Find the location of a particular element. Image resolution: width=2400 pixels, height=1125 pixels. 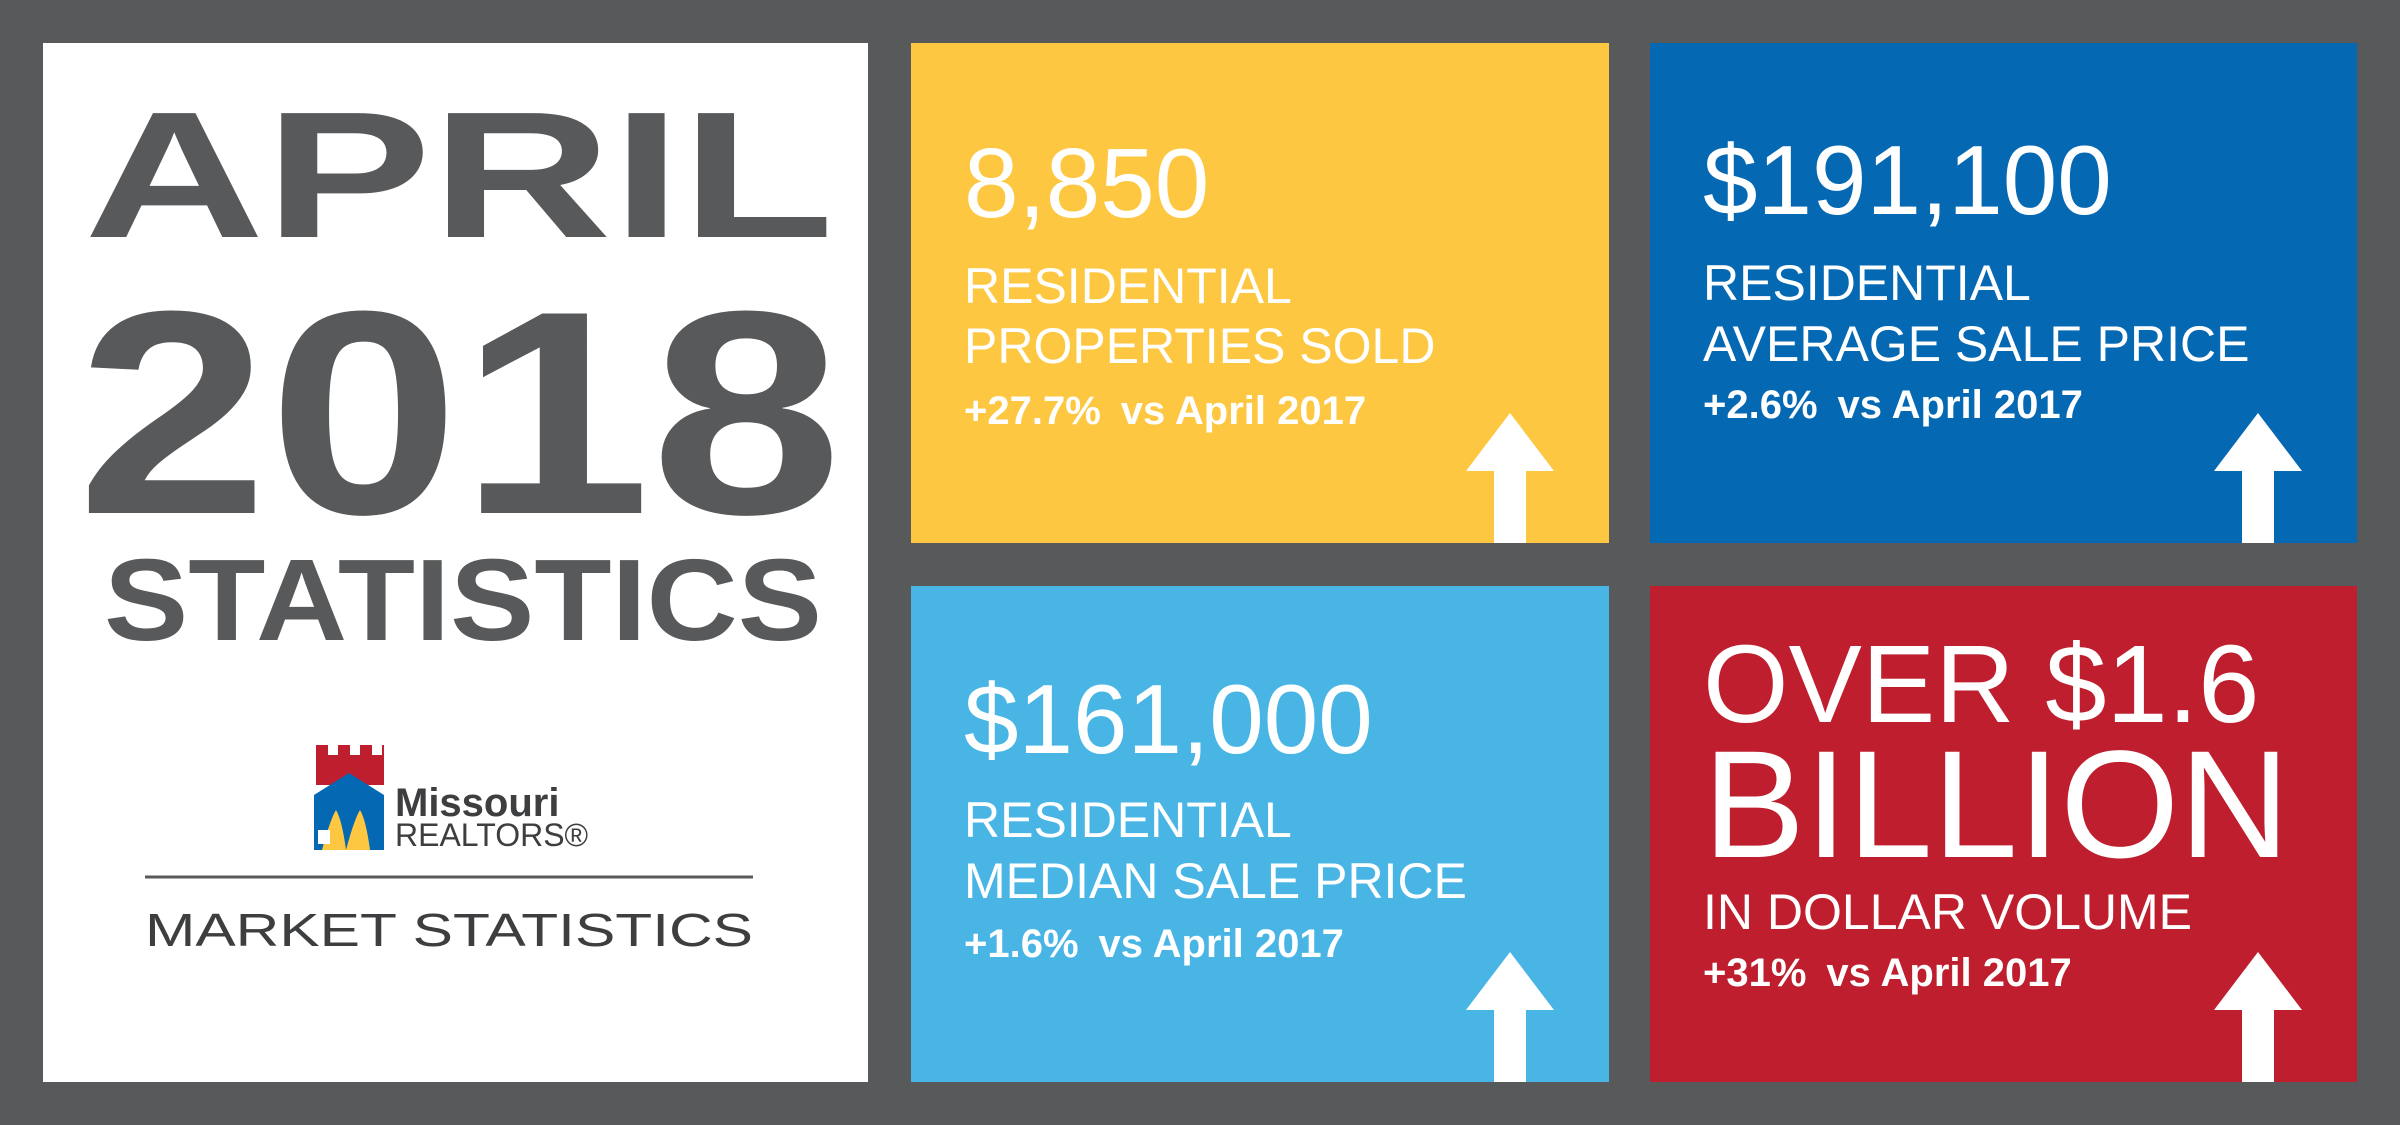

stat-label: MEDIAN SALE PRICE is located at coordinates (1215, 881).